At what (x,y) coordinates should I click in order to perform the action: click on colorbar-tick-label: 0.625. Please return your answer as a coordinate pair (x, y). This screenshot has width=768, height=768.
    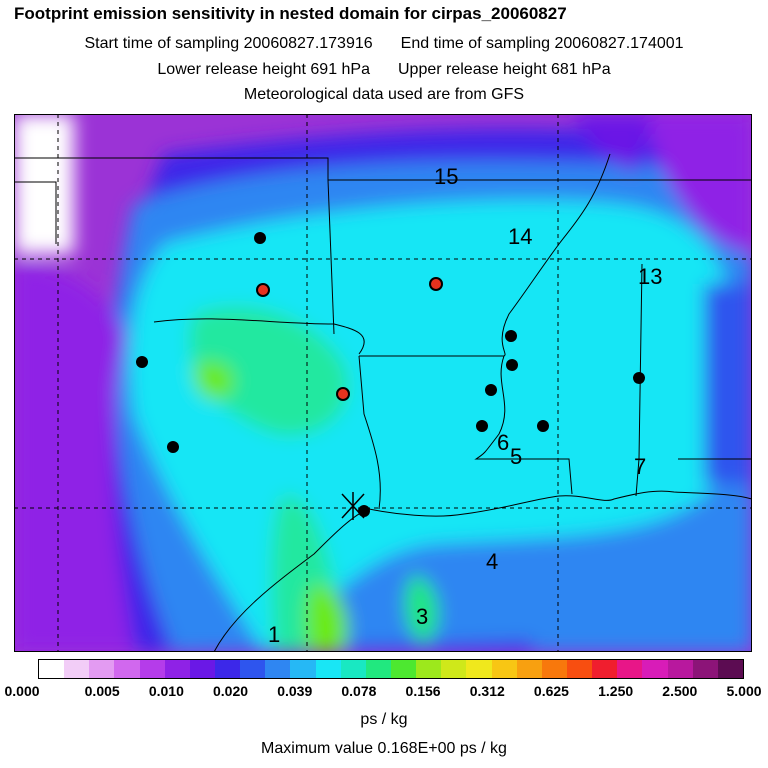
    Looking at the image, I should click on (551, 691).